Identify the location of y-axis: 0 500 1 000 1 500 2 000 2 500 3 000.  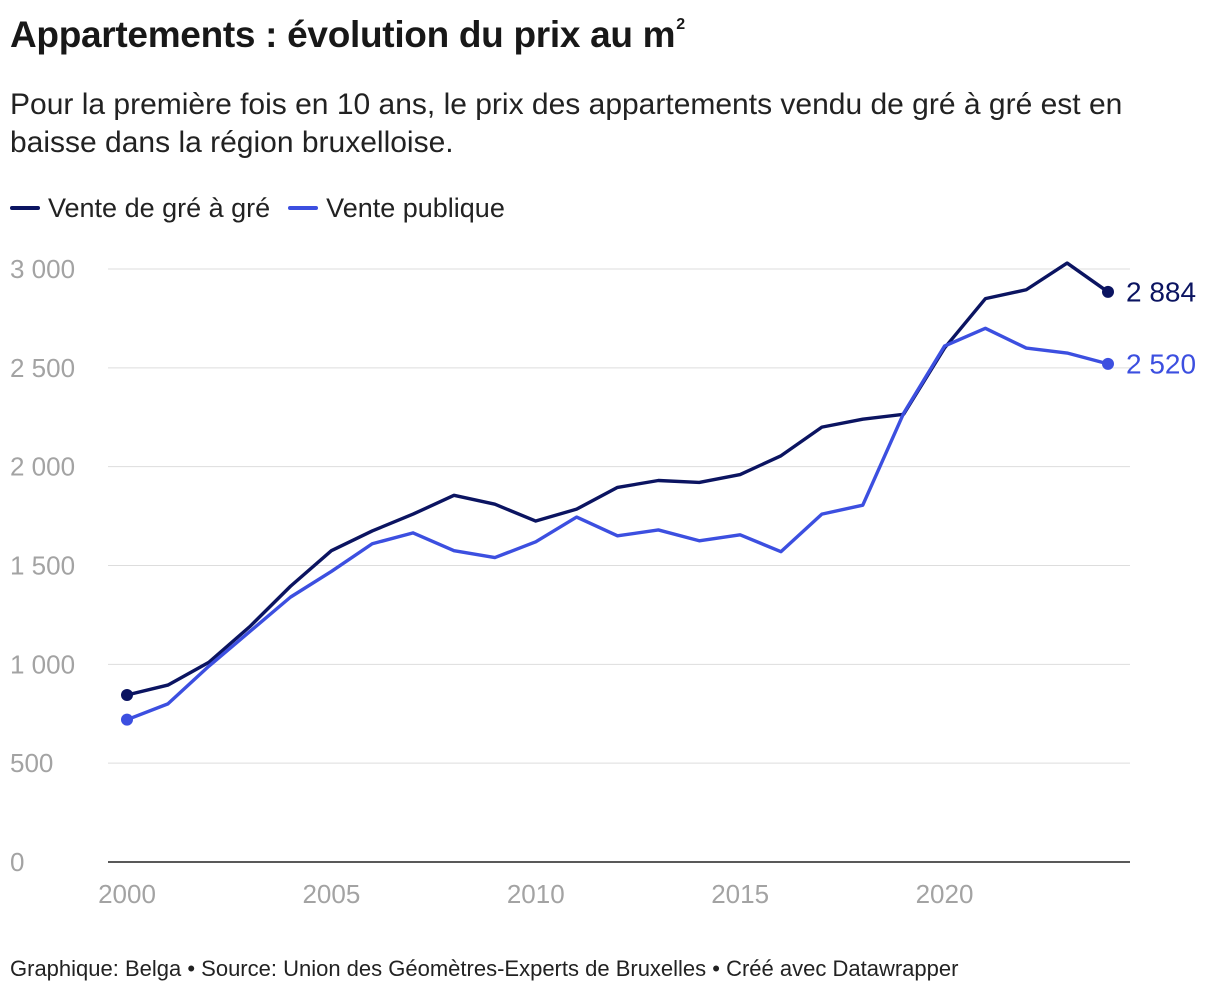
(42, 565).